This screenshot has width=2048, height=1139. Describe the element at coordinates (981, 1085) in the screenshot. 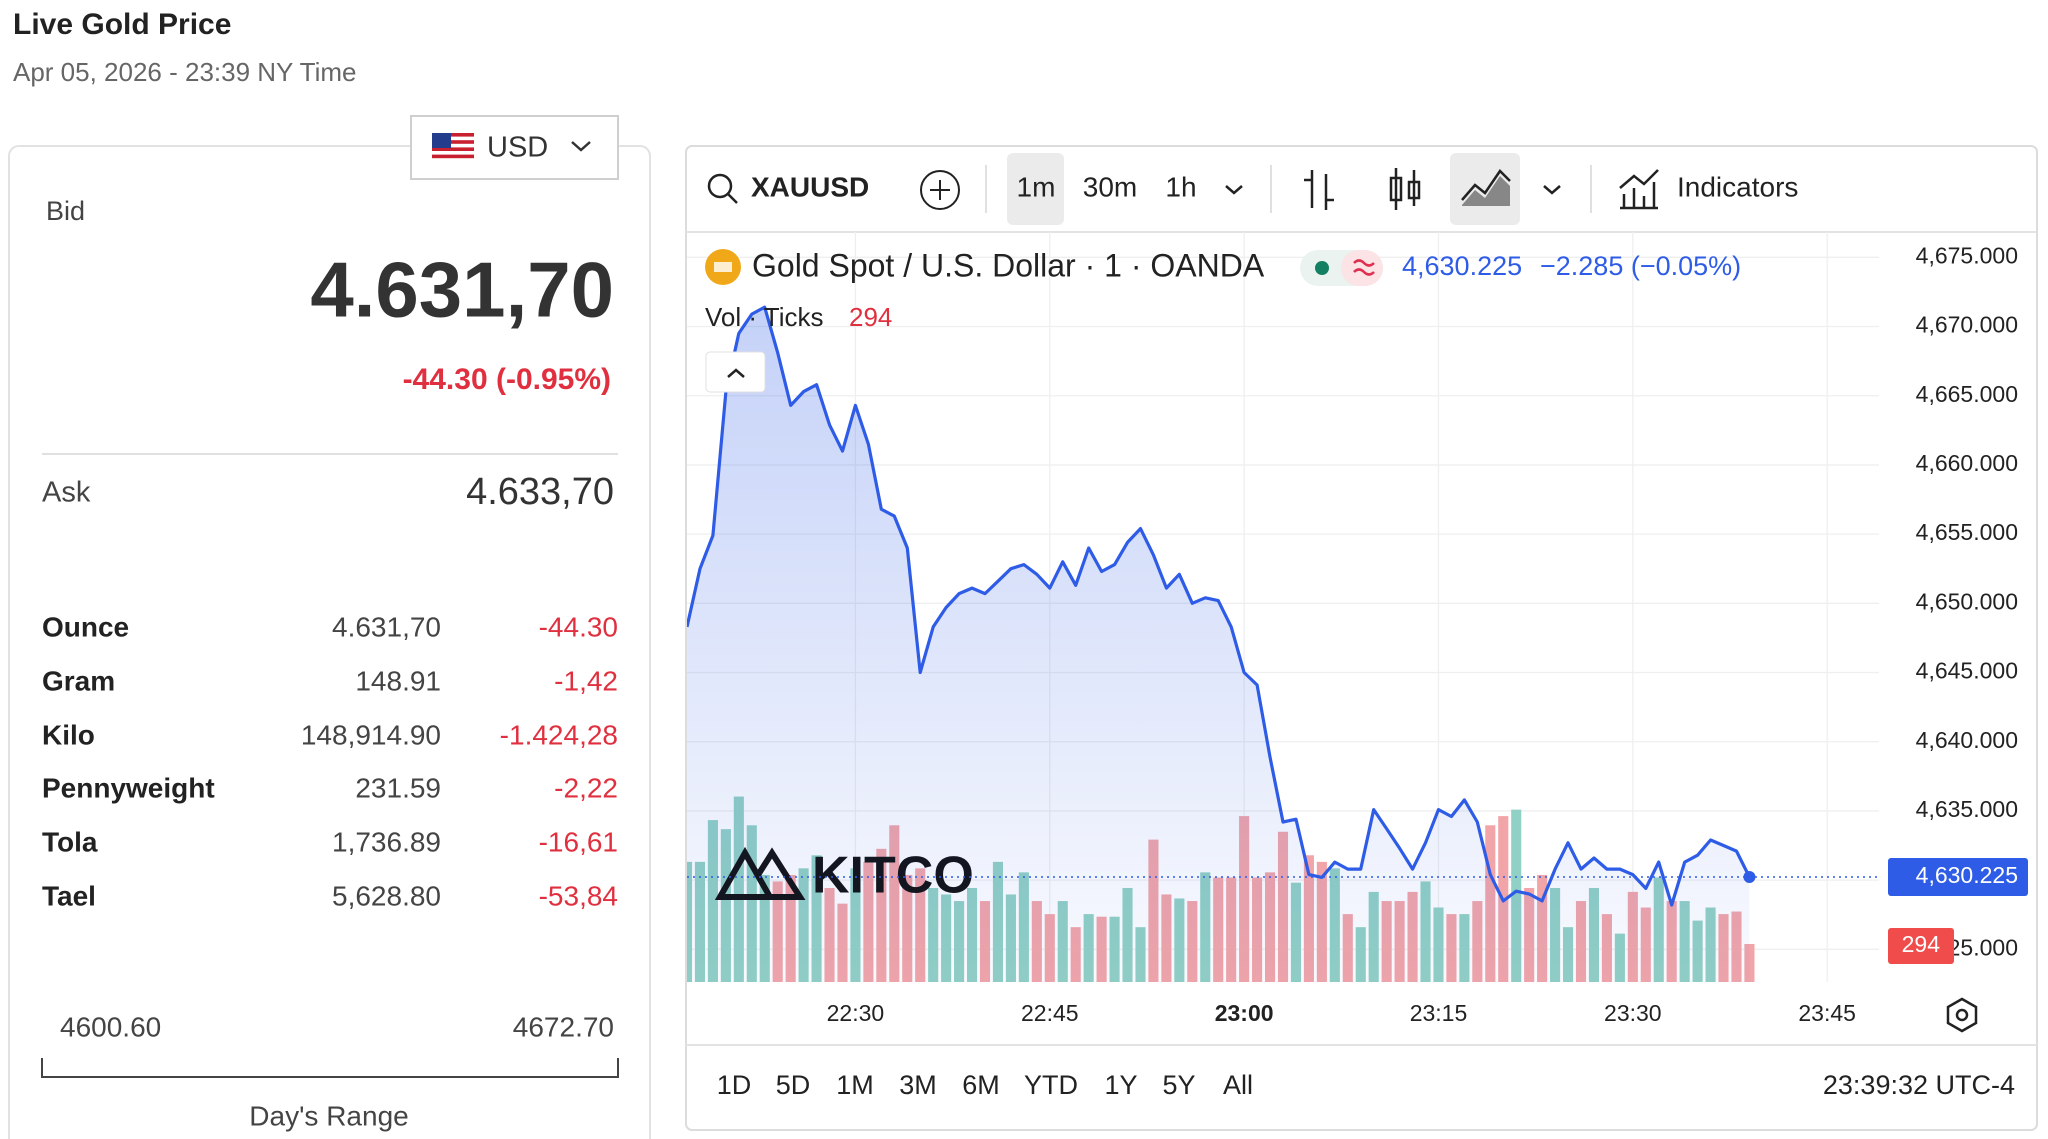

I see `range-button: 6M` at that location.